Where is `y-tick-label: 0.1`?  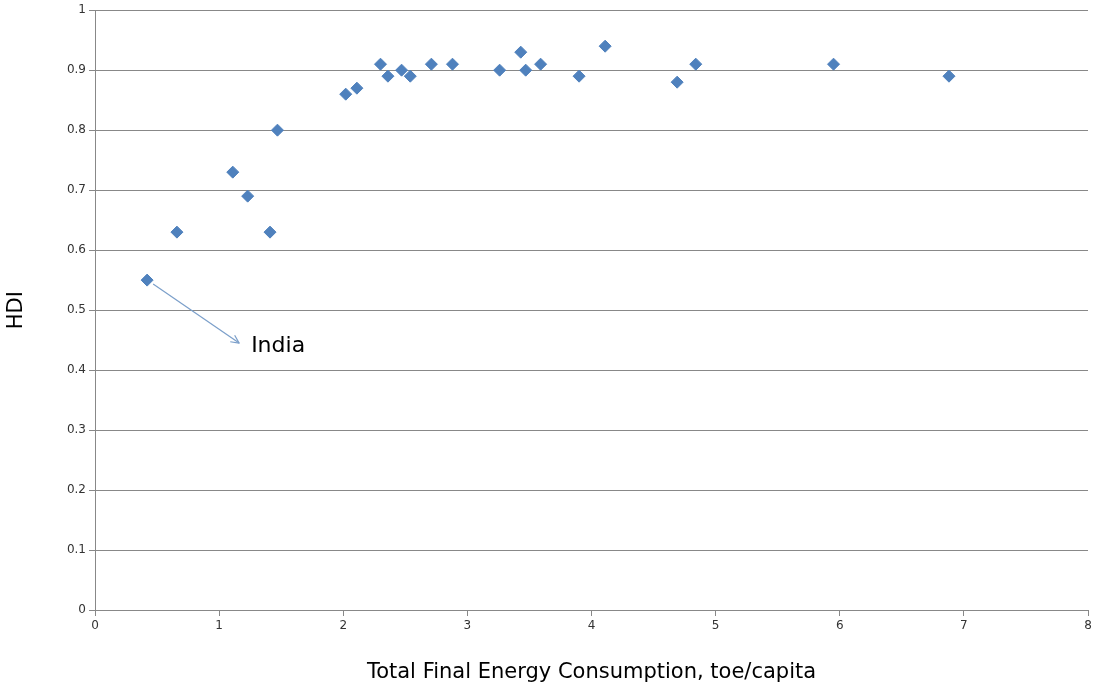 y-tick-label: 0.1 is located at coordinates (76, 549).